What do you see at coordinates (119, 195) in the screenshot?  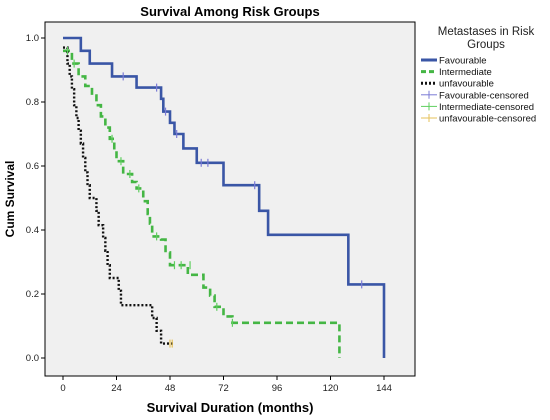 I see `series-line-unfavourable` at bounding box center [119, 195].